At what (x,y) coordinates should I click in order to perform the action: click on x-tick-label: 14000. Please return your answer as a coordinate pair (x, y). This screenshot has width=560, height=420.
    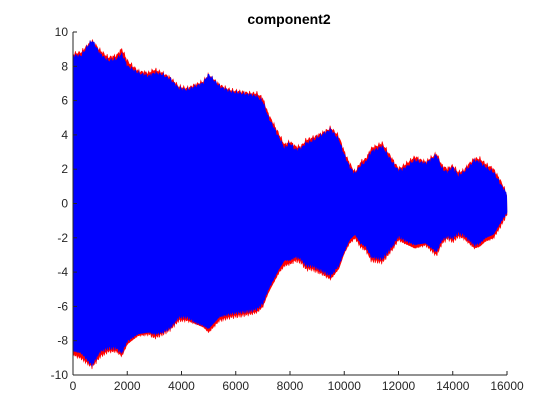
    Looking at the image, I should click on (453, 386).